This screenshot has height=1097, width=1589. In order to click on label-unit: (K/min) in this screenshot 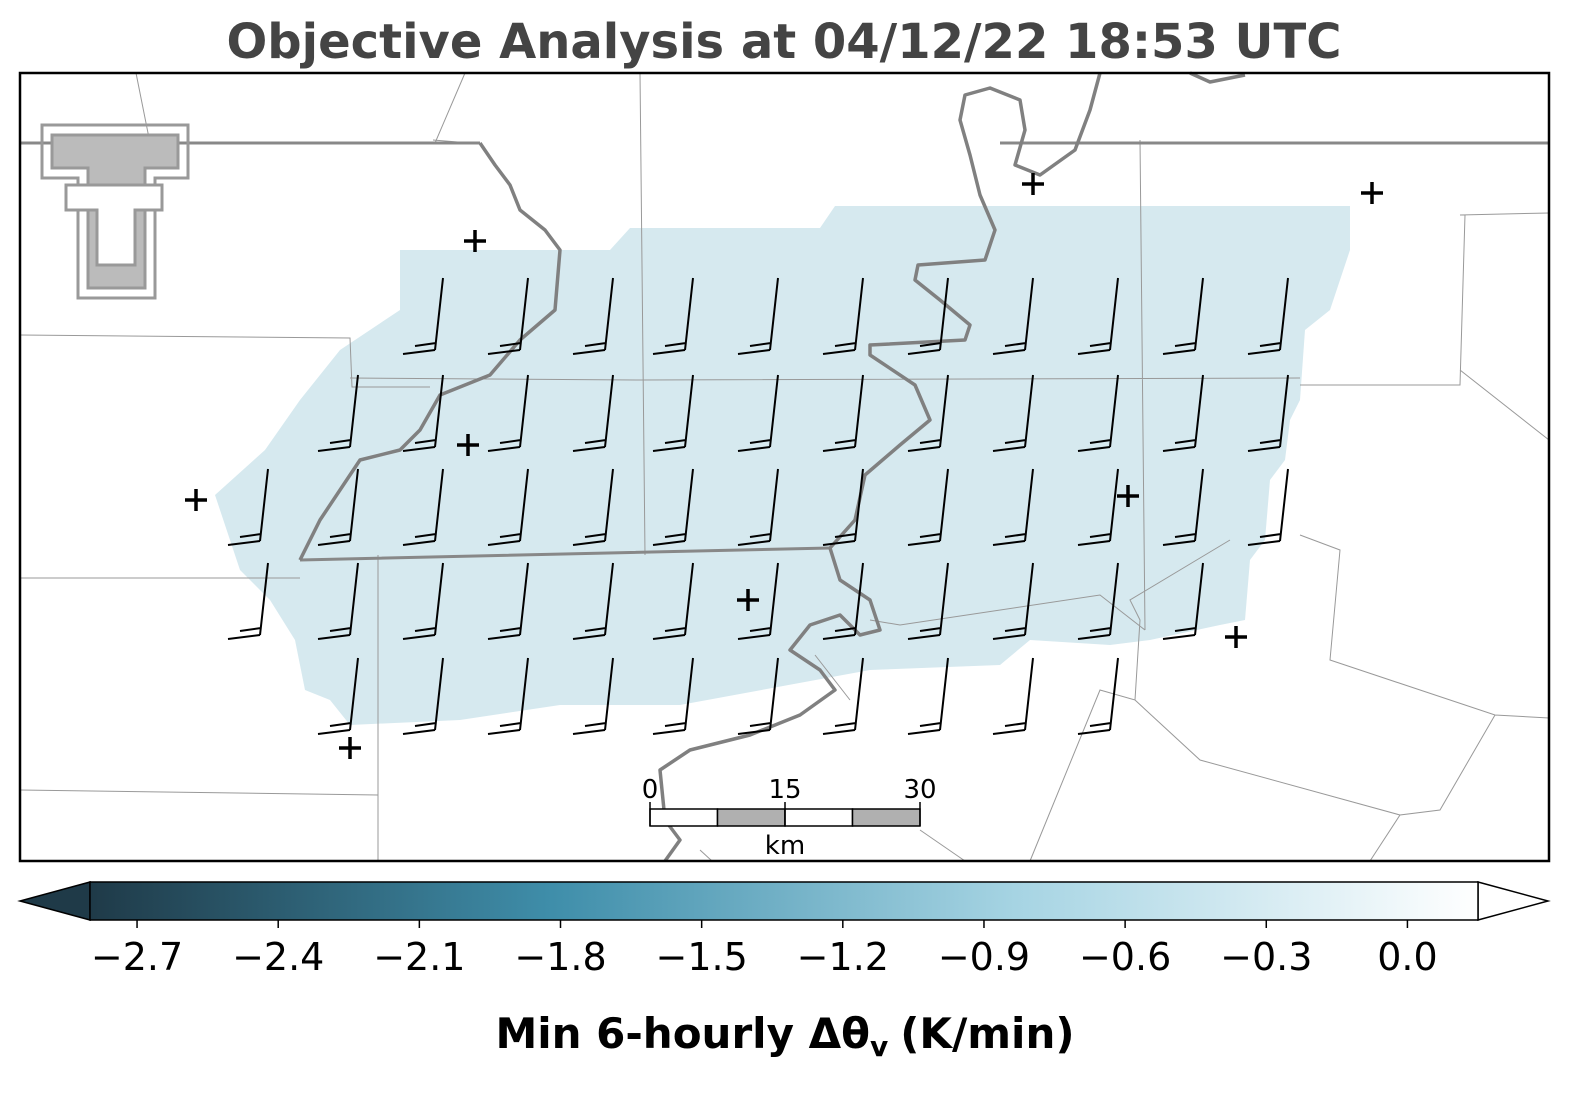, I will do `click(987, 1033)`.